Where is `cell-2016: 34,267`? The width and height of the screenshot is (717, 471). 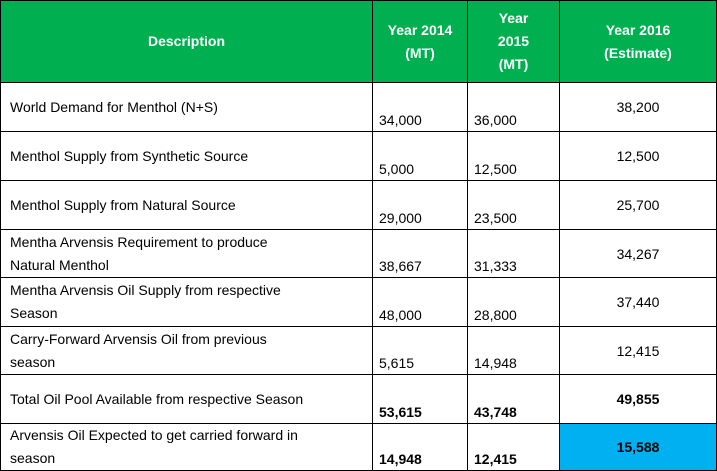
cell-2016: 34,267 is located at coordinates (638, 253).